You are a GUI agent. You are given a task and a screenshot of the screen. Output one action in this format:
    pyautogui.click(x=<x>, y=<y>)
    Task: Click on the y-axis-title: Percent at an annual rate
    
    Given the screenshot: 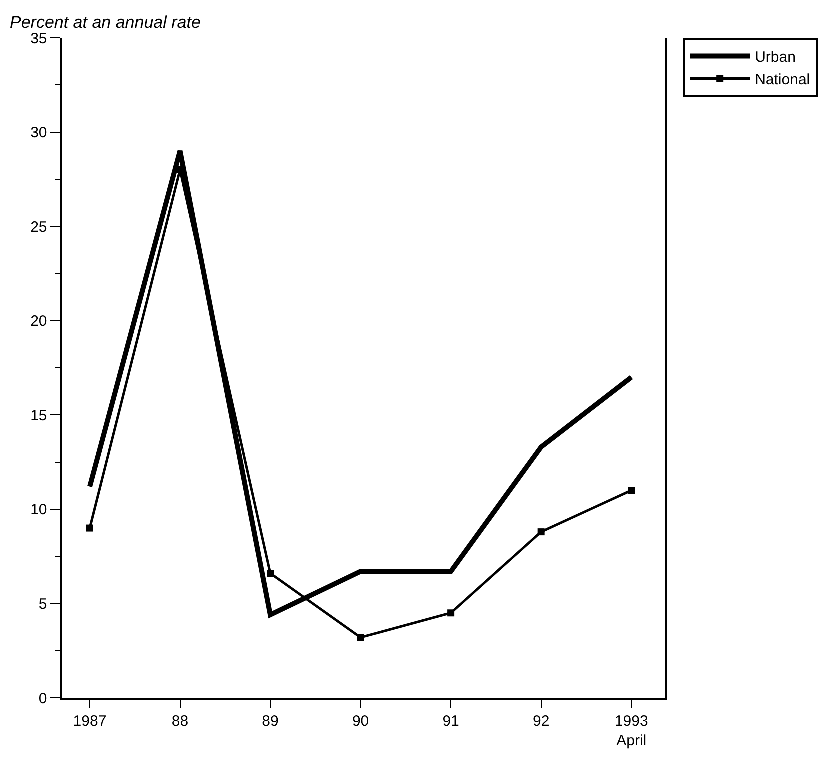 What is the action you would take?
    pyautogui.click(x=105, y=22)
    